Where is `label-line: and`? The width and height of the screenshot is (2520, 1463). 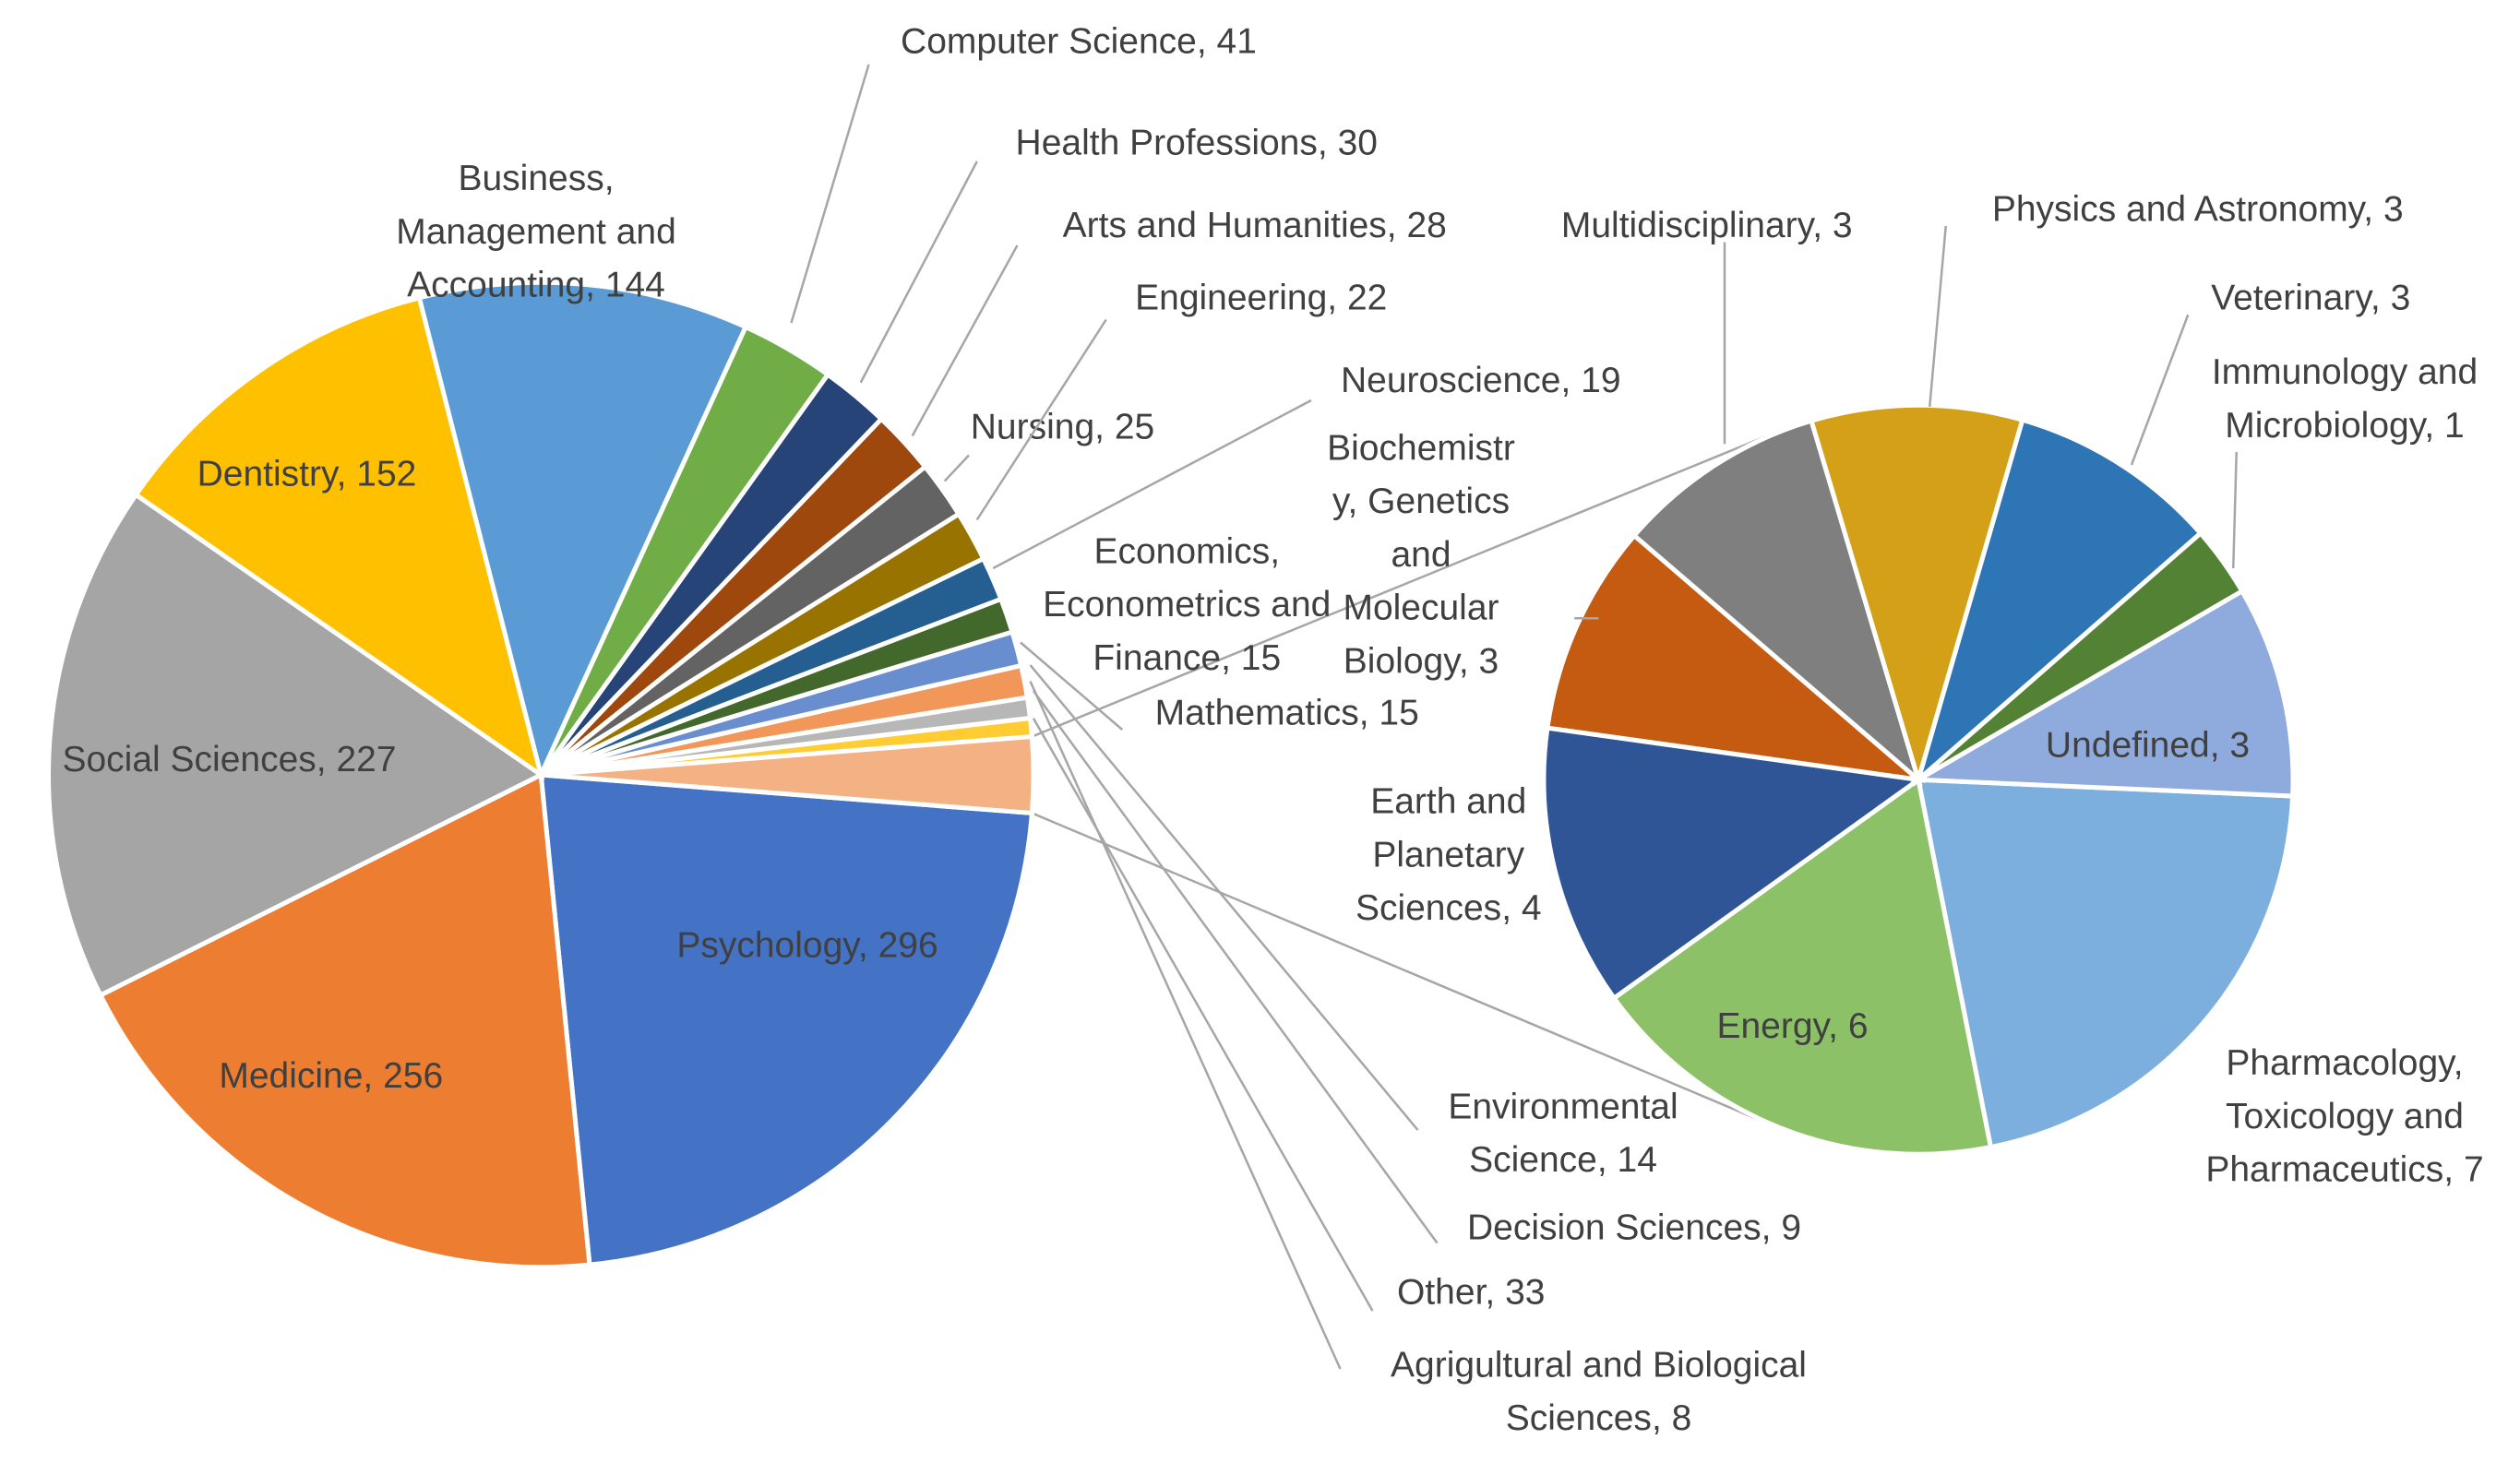 label-line: and is located at coordinates (1421, 555).